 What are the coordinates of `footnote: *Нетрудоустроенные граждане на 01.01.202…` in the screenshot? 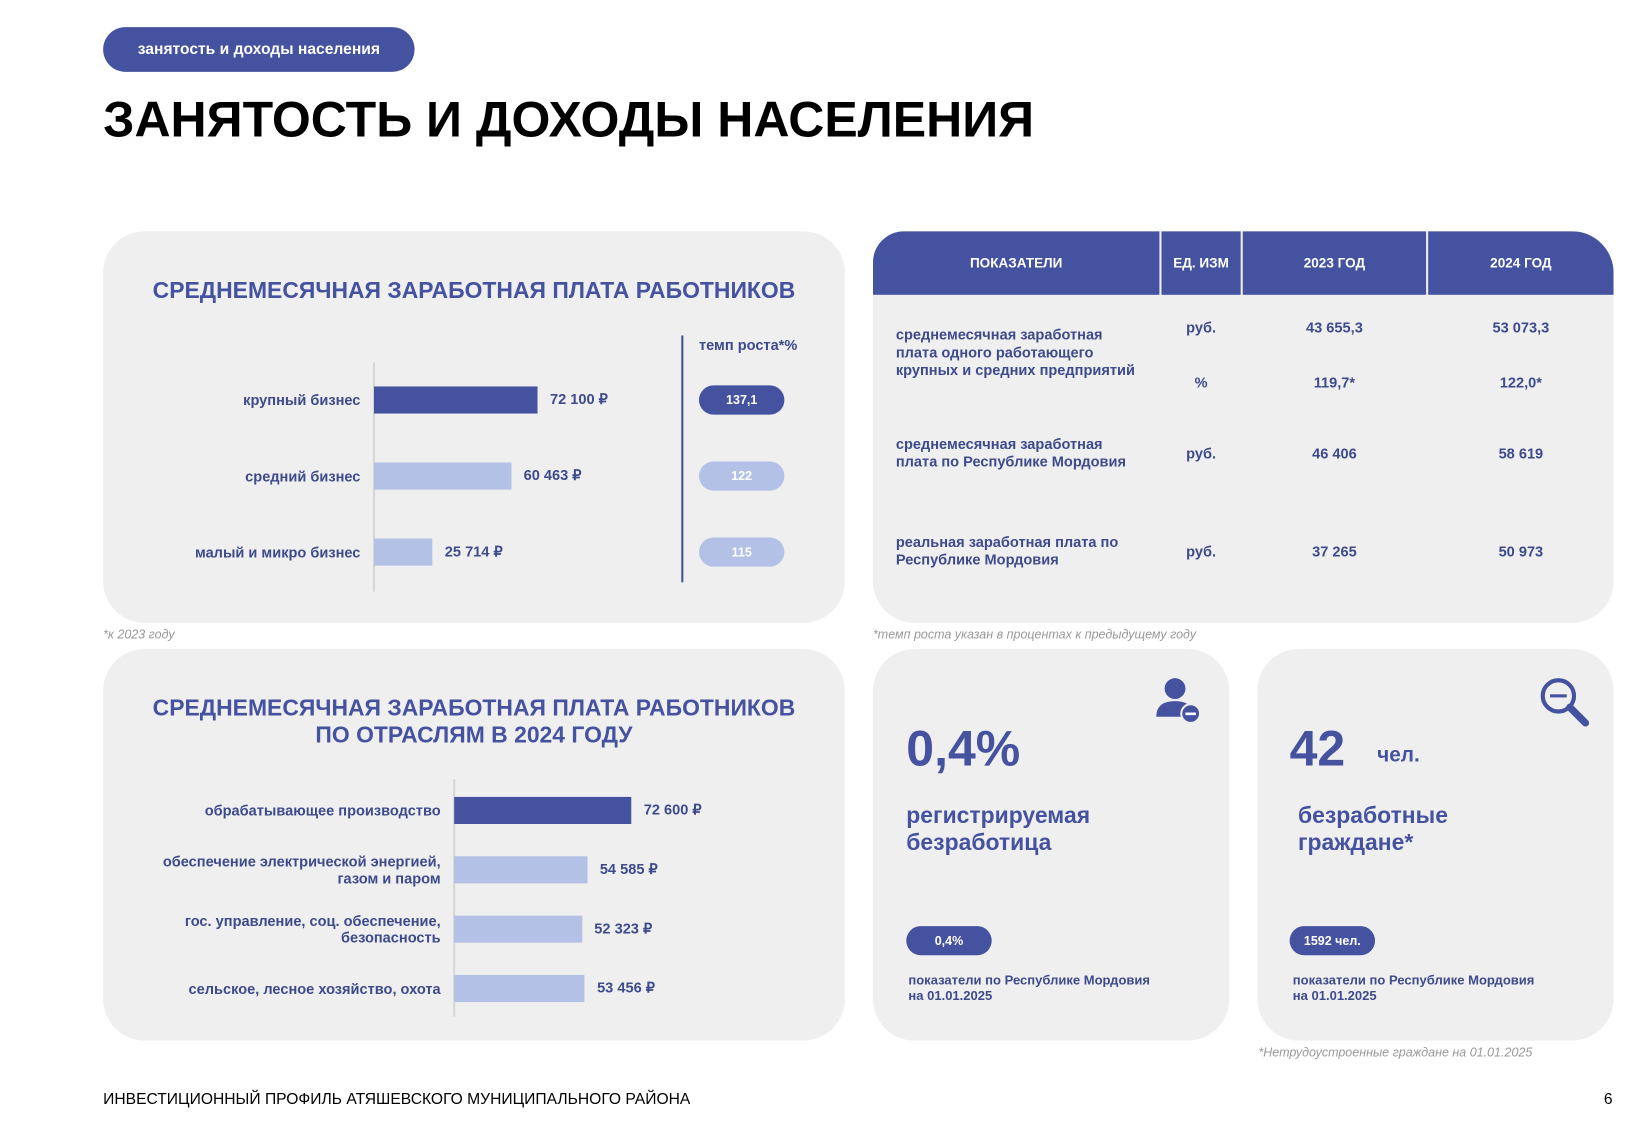 It's located at (1395, 1052).